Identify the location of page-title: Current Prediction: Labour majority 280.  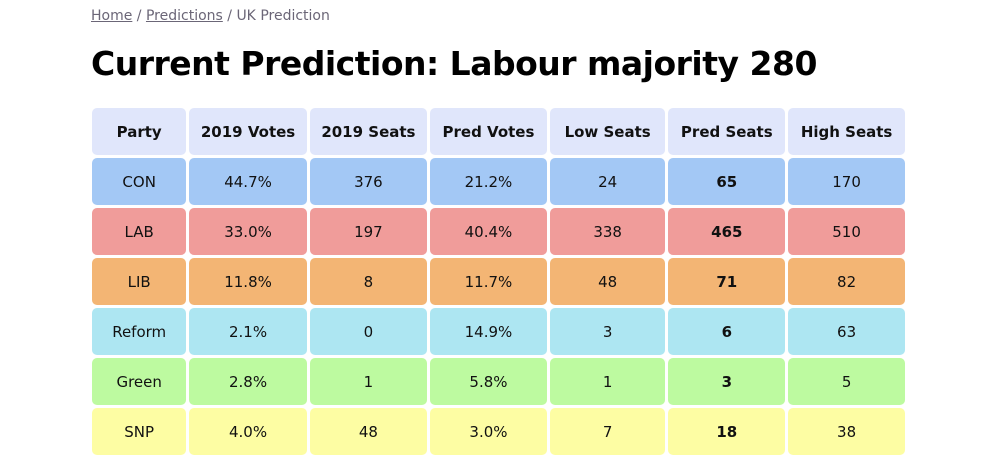
(454, 63).